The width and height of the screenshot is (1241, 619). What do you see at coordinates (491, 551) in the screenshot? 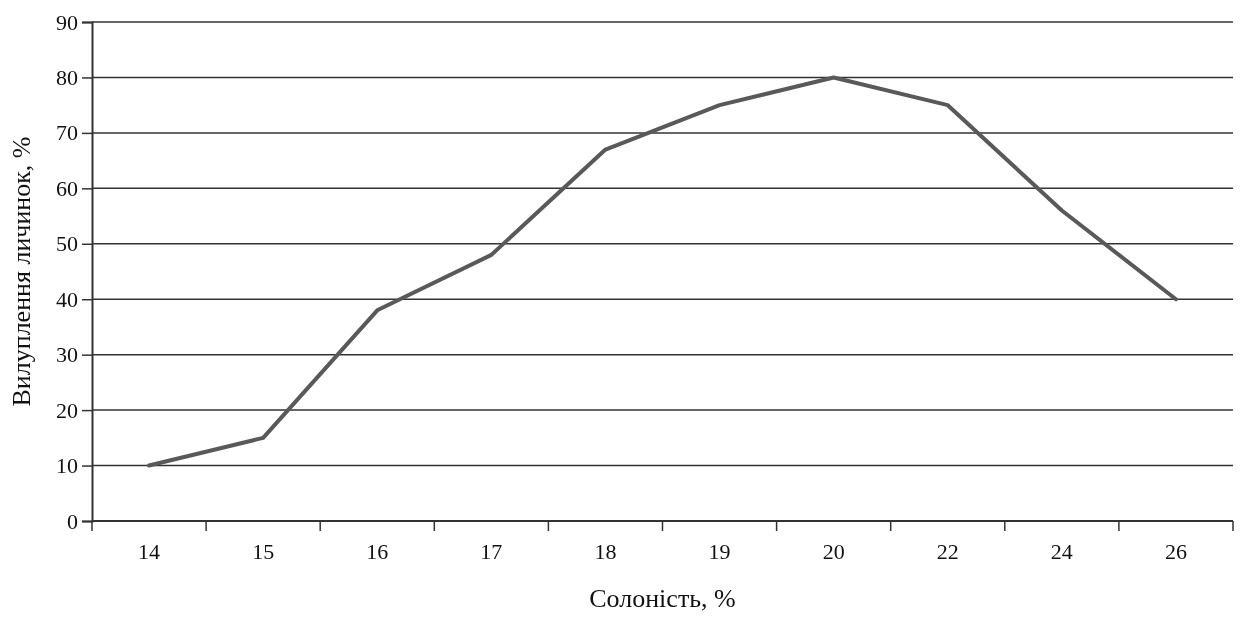
I see `x-tick-label: 17` at bounding box center [491, 551].